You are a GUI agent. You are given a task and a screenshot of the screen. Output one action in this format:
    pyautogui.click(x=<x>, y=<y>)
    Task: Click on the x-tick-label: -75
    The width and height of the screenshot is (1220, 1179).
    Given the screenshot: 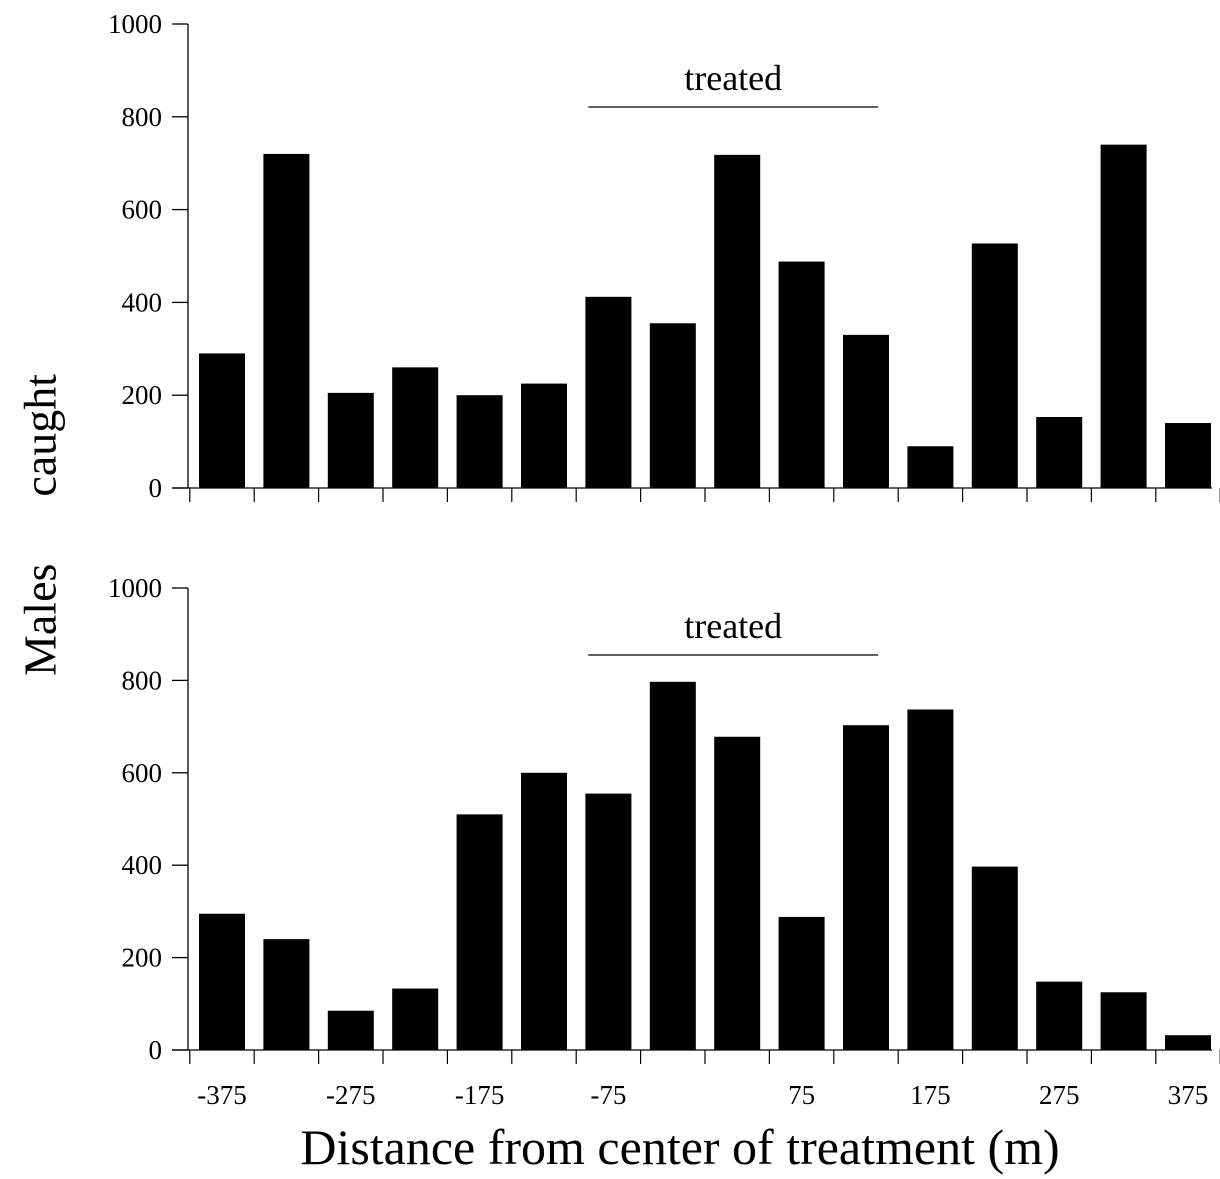 What is the action you would take?
    pyautogui.click(x=608, y=1095)
    